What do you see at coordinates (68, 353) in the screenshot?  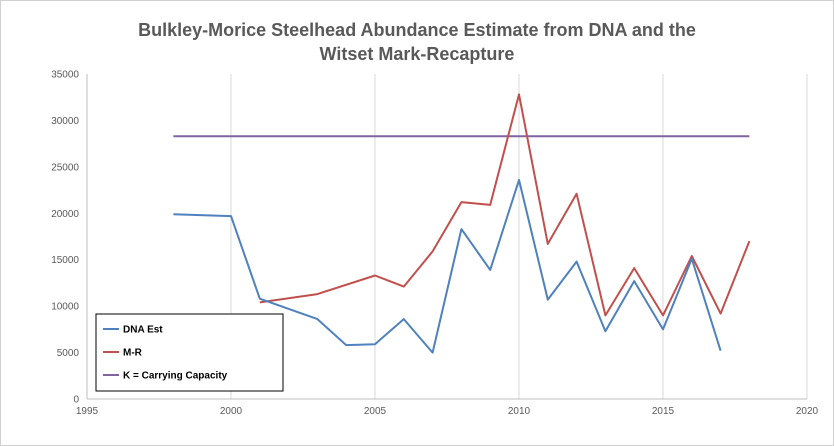 I see `y-tick-label: 5000` at bounding box center [68, 353].